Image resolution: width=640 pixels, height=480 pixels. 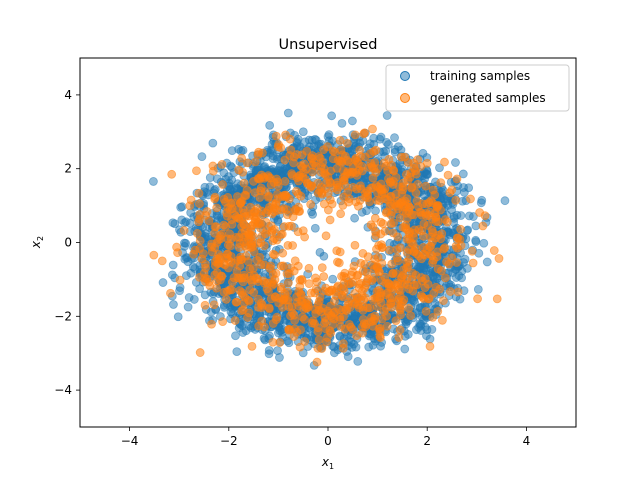 What do you see at coordinates (68, 95) in the screenshot?
I see `y-tick-label: 4` at bounding box center [68, 95].